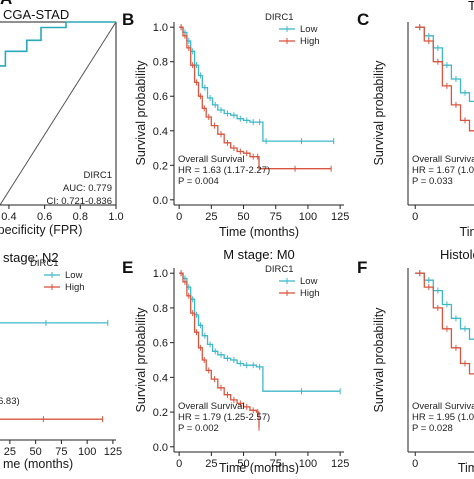 The width and height of the screenshot is (474, 479). Describe the element at coordinates (80, 201) in the screenshot. I see `annotation-text: CI: 0.721-0.836` at that location.